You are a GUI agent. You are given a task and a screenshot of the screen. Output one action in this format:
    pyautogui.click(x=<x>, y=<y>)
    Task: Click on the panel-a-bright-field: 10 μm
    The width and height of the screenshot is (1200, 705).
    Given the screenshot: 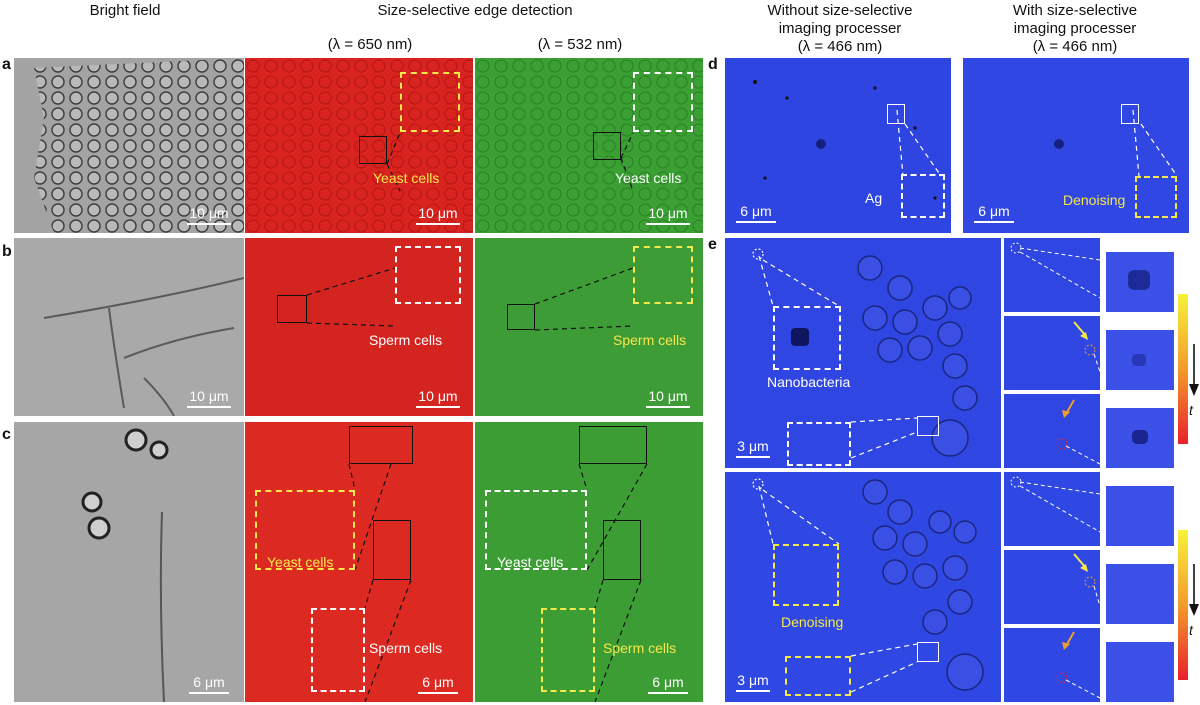 What is the action you would take?
    pyautogui.click(x=129, y=145)
    